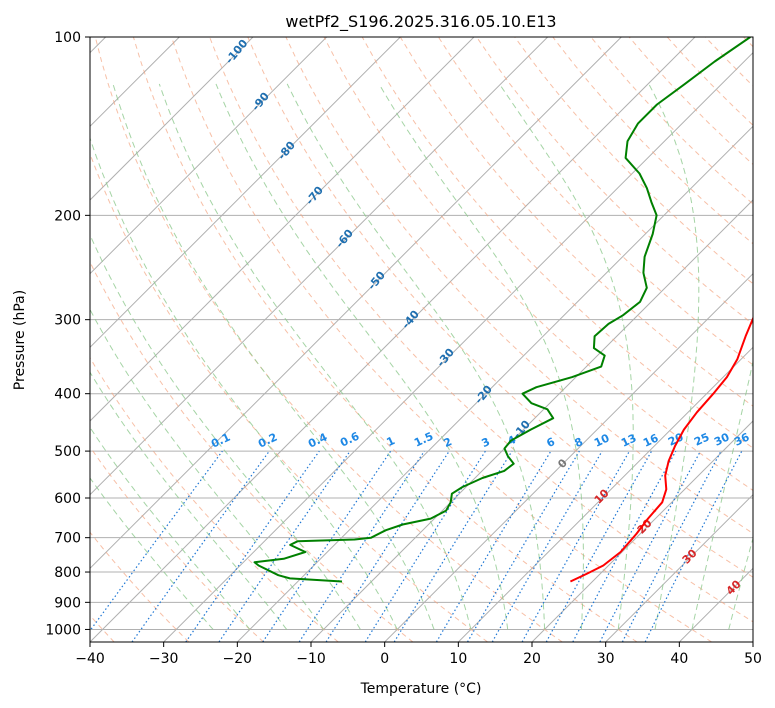 This screenshot has width=775, height=708. What do you see at coordinates (67, 499) in the screenshot?
I see `y-tick-label: 600` at bounding box center [67, 499].